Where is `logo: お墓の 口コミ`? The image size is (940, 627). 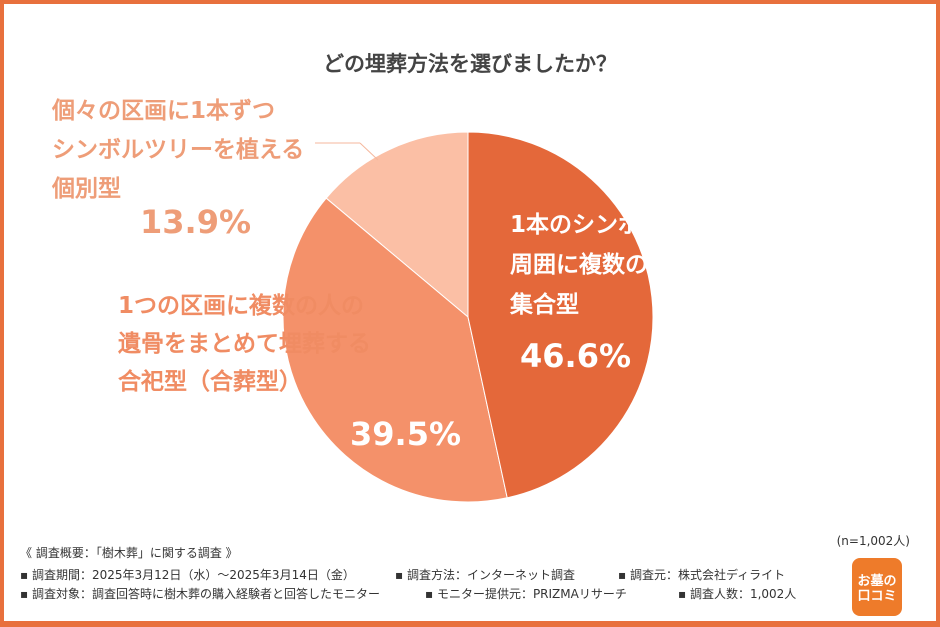
logo: お墓の 口コミ is located at coordinates (877, 587).